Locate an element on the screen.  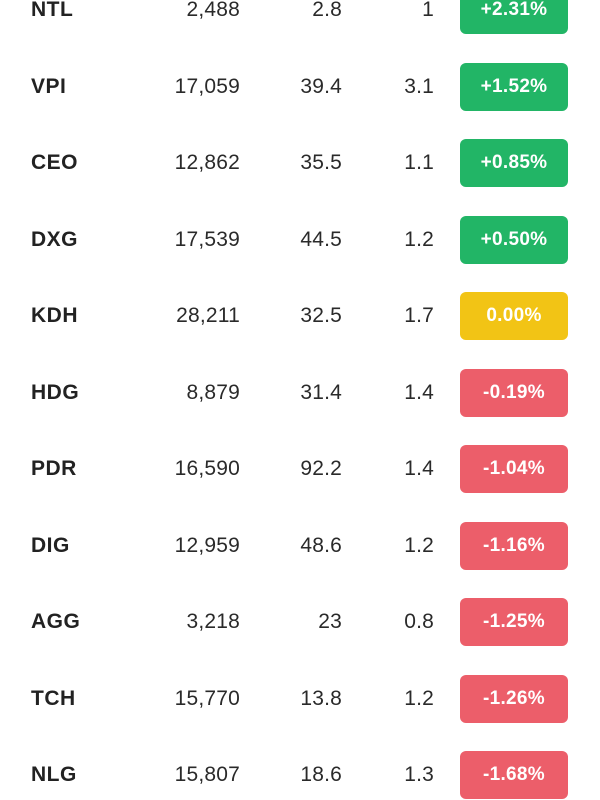
price-change-badge: +0.85% is located at coordinates (514, 163).